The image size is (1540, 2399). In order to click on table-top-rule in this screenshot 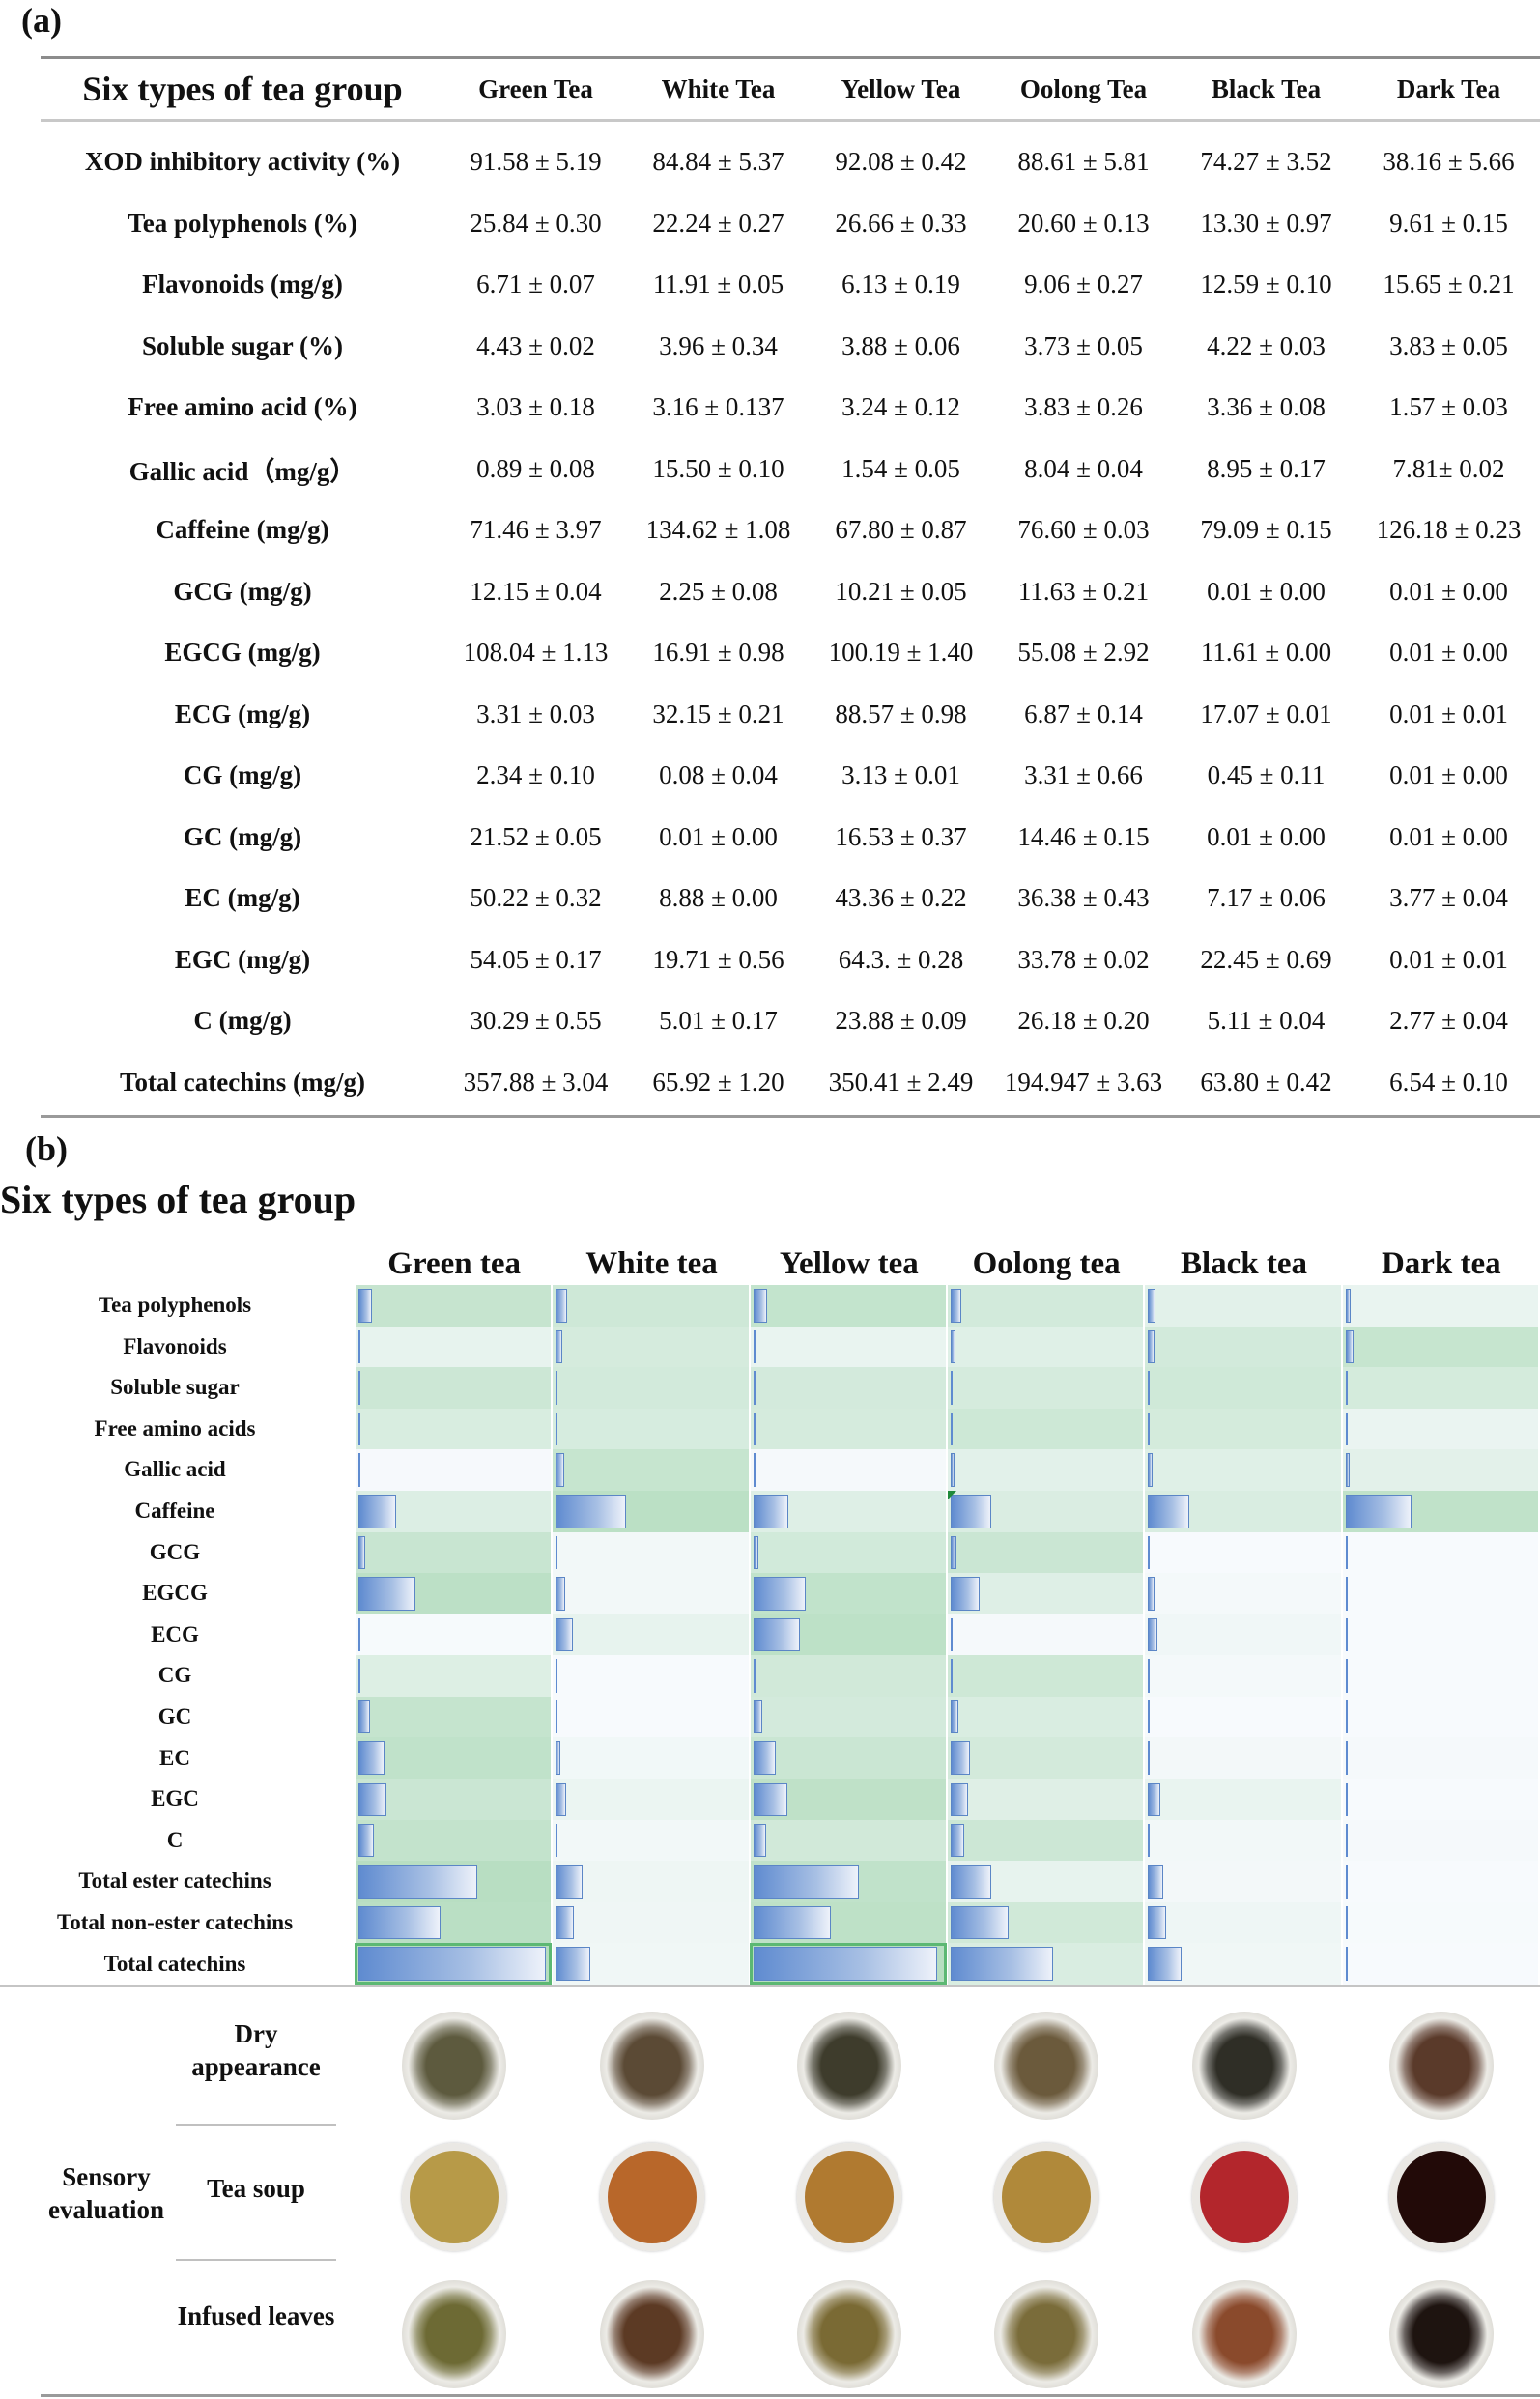, I will do `click(790, 57)`.